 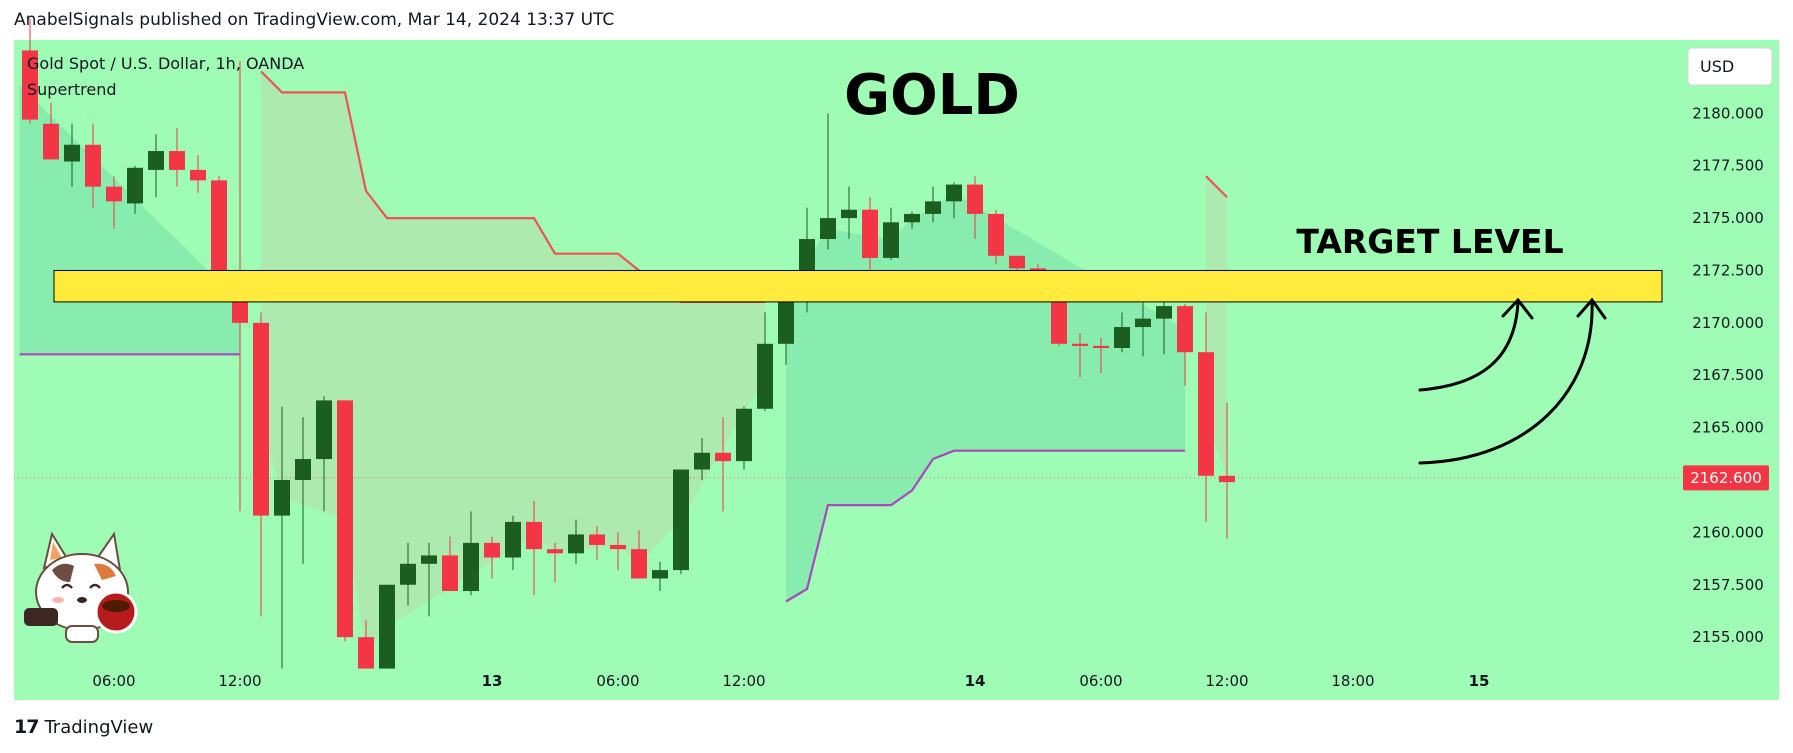 I want to click on y-tick-label: 2160.000, so click(x=1728, y=532).